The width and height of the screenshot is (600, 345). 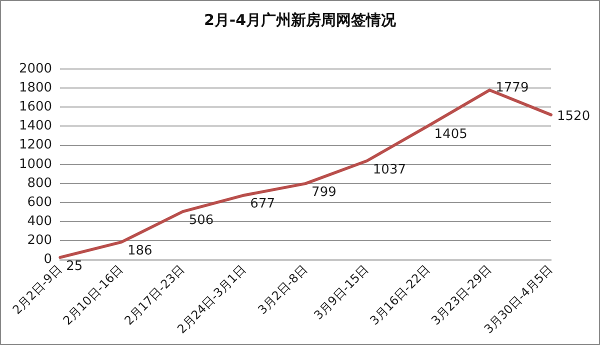 What do you see at coordinates (35, 88) in the screenshot?
I see `y-tick-label: 1800` at bounding box center [35, 88].